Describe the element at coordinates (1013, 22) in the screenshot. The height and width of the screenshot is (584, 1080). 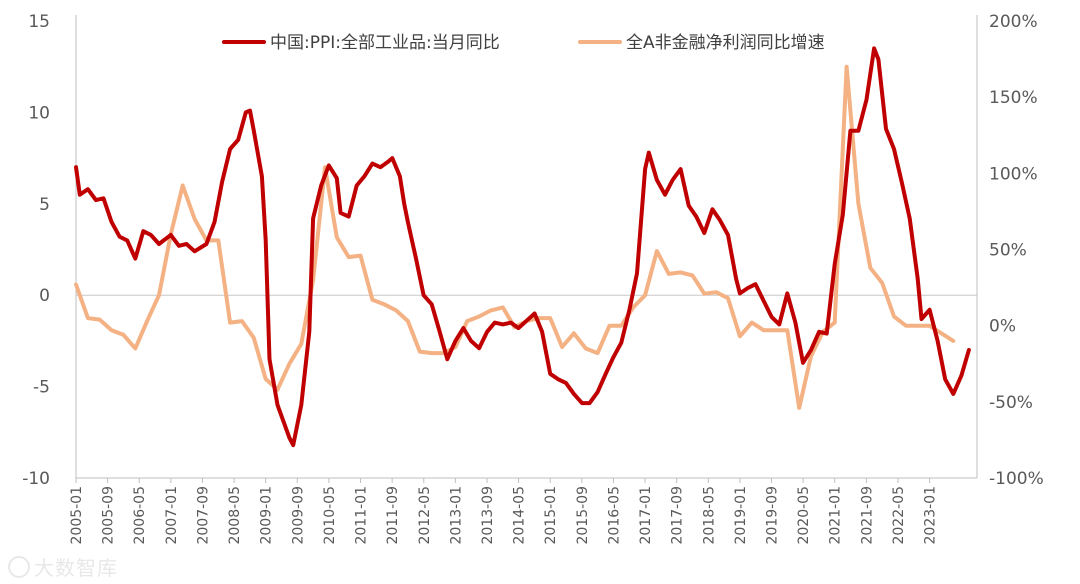
I see `right-tick-label: 200%` at that location.